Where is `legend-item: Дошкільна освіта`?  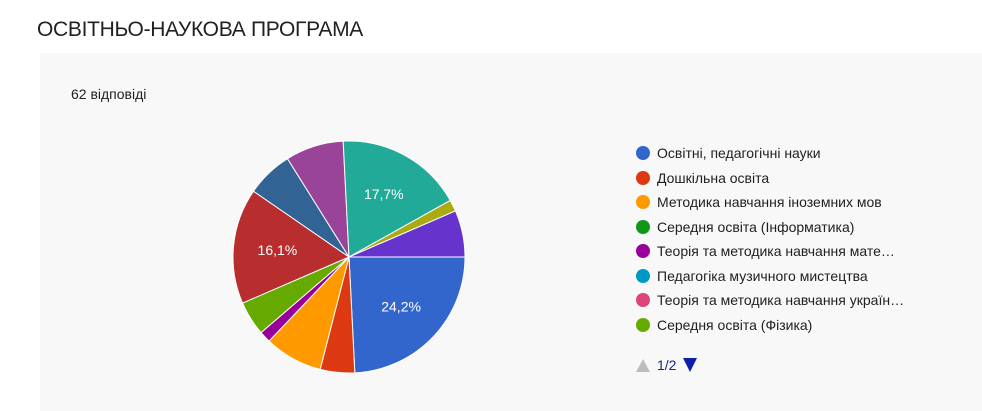 legend-item: Дошкільна освіта is located at coordinates (770, 178).